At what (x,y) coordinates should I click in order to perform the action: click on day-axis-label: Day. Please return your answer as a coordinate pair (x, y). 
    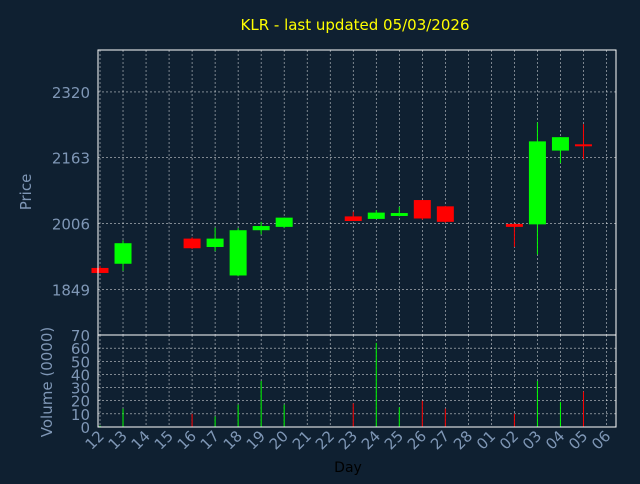
    Looking at the image, I should click on (348, 468).